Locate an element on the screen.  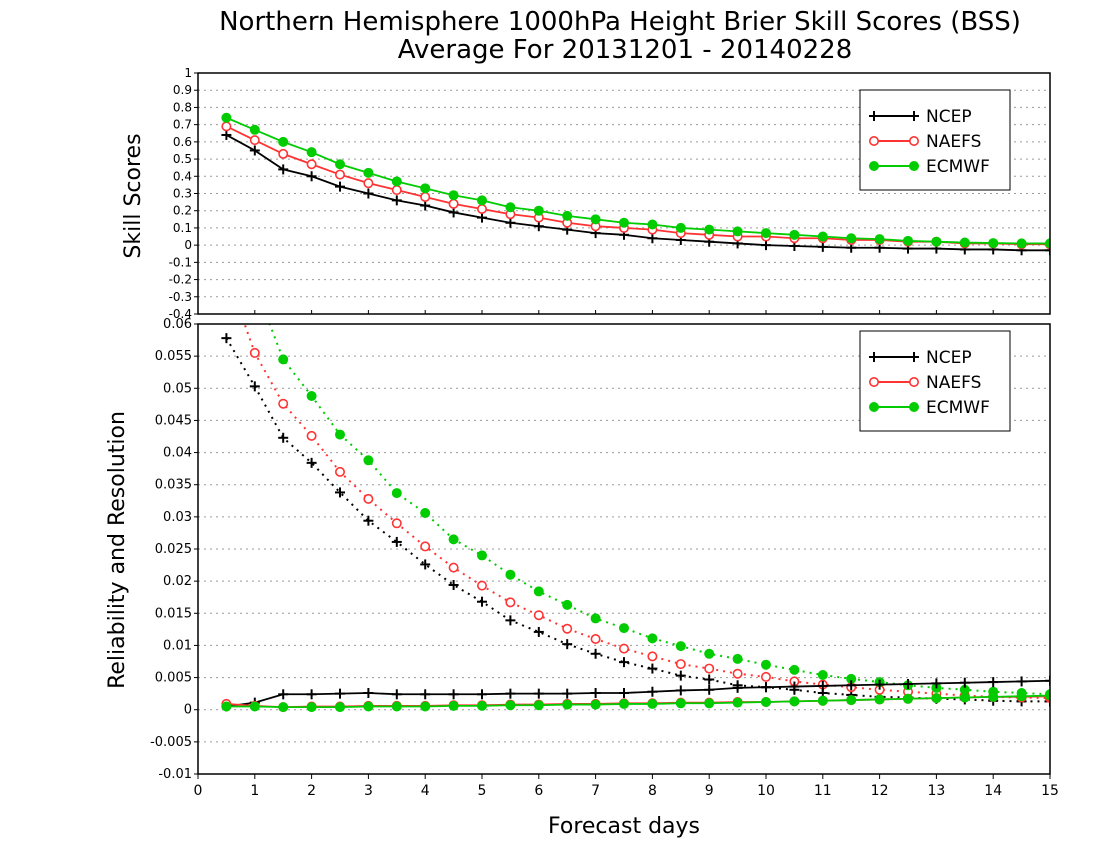
y-tick-label: 0.4 is located at coordinates (182, 176).